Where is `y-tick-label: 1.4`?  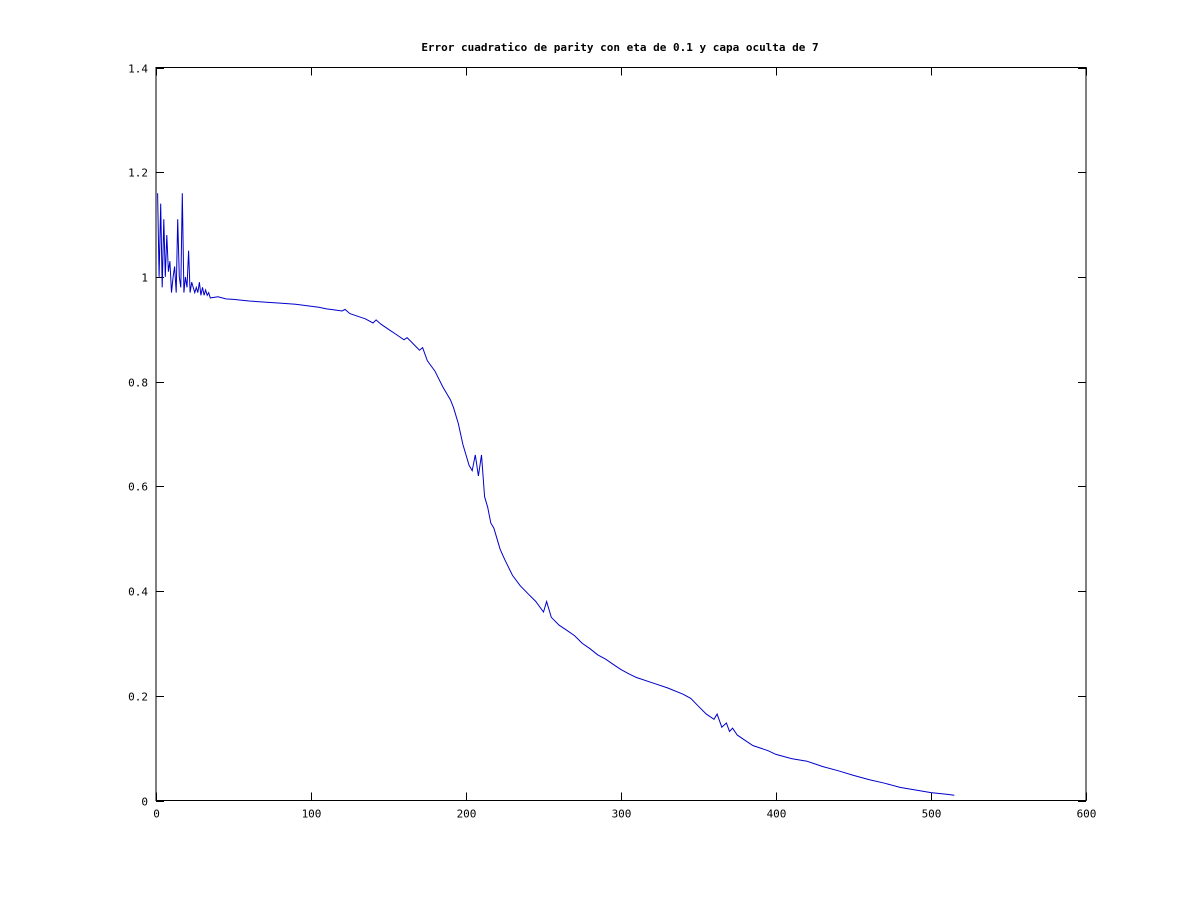
y-tick-label: 1.4 is located at coordinates (138, 69).